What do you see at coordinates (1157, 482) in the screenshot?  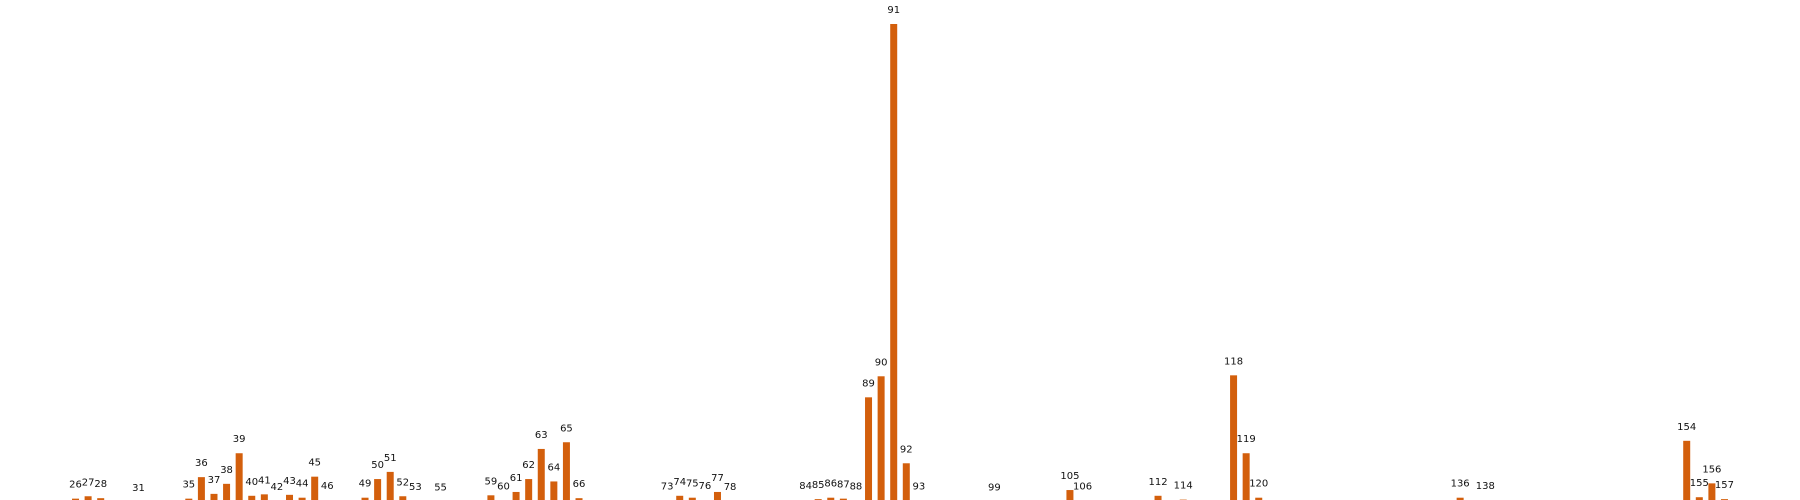 I see `bar-label-112: 112` at bounding box center [1157, 482].